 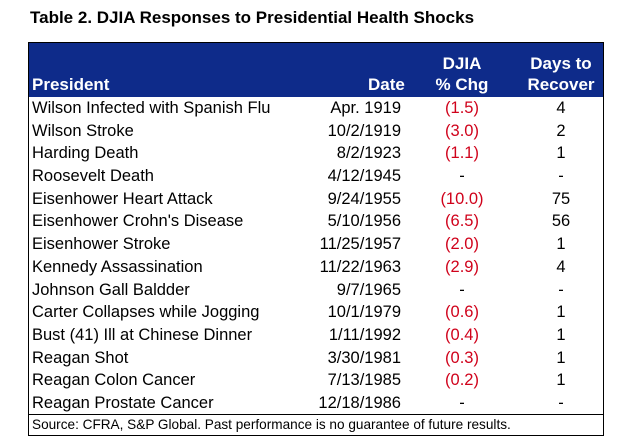 What do you see at coordinates (561, 130) in the screenshot?
I see `cell-days-to-recover: 2` at bounding box center [561, 130].